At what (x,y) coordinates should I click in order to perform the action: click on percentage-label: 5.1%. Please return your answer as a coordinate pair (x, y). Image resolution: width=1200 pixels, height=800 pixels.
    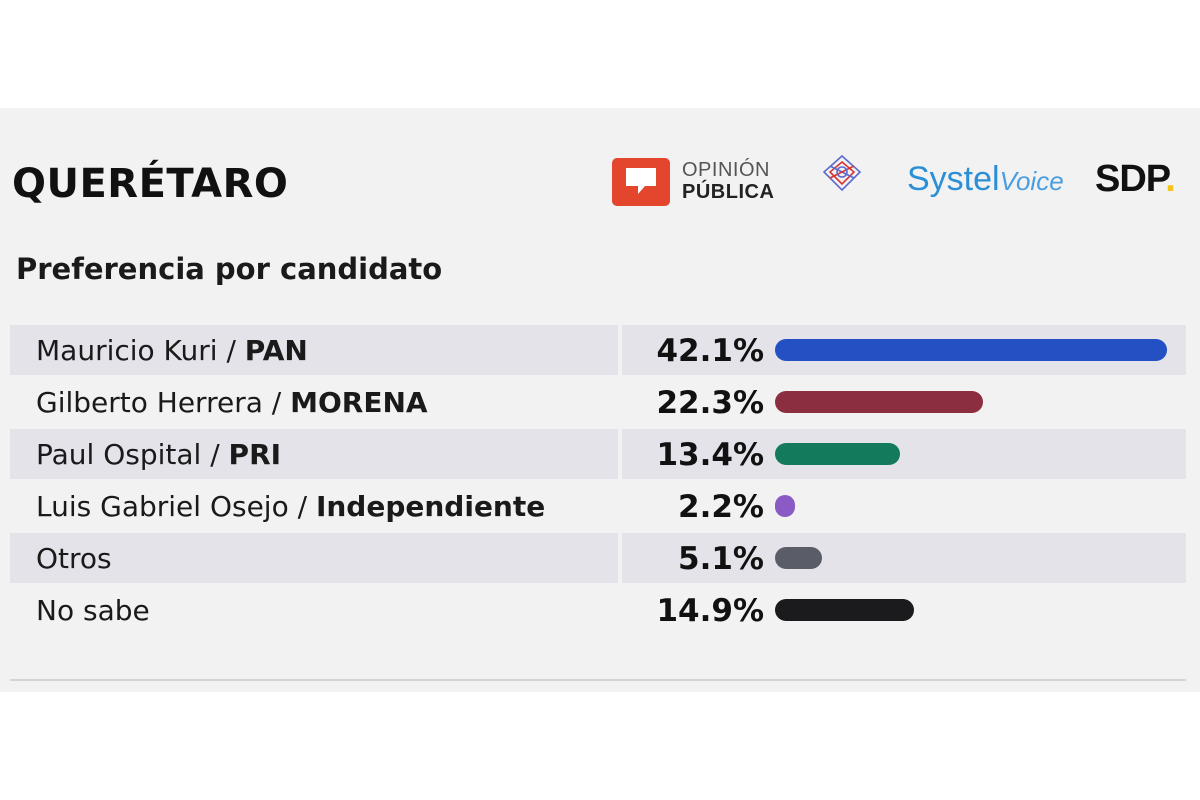
    Looking at the image, I should click on (721, 559).